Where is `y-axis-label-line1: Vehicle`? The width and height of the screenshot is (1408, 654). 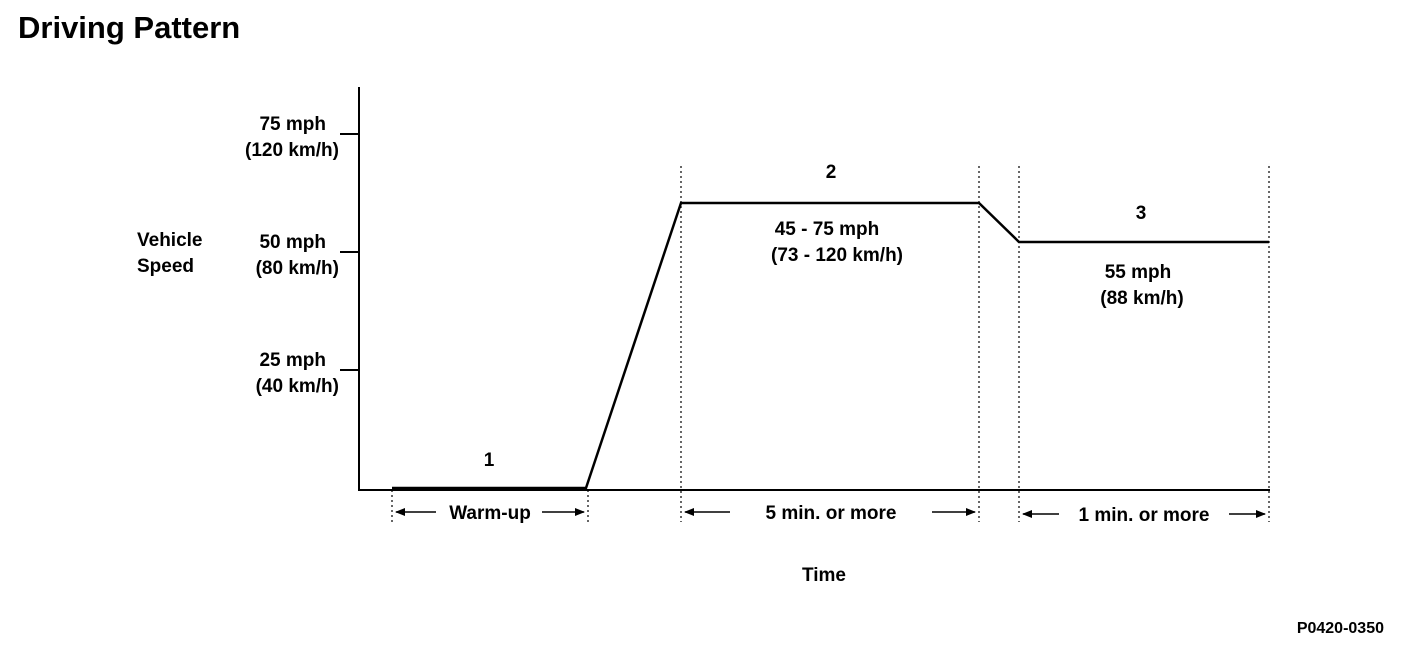
y-axis-label-line1: Vehicle is located at coordinates (170, 240).